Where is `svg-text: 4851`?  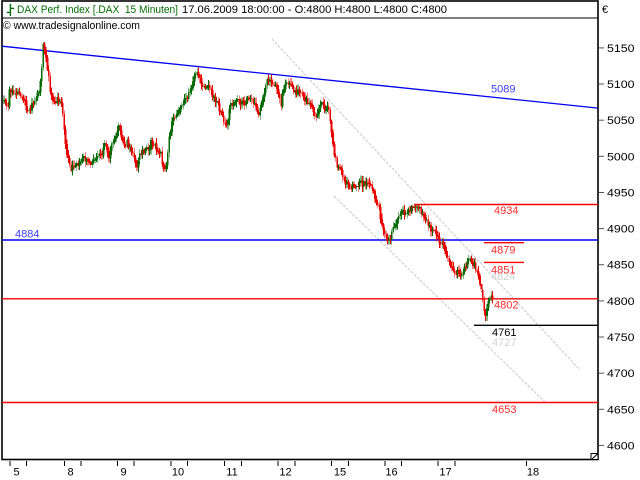 svg-text: 4851 is located at coordinates (503, 271).